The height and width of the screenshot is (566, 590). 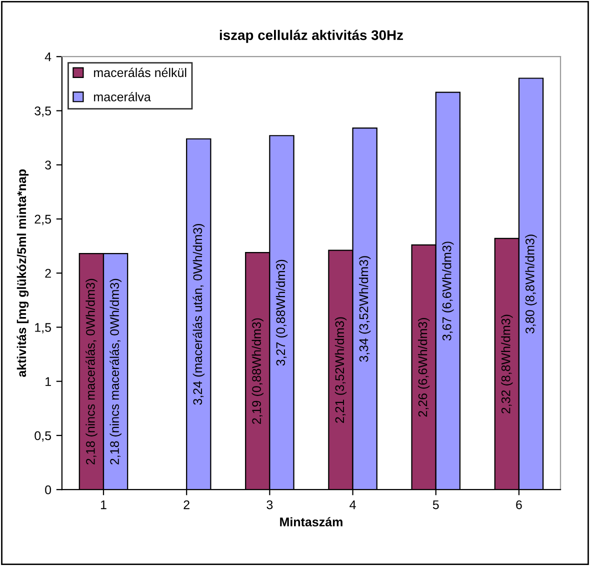 I want to click on legend-label: macerálva, so click(x=122, y=97).